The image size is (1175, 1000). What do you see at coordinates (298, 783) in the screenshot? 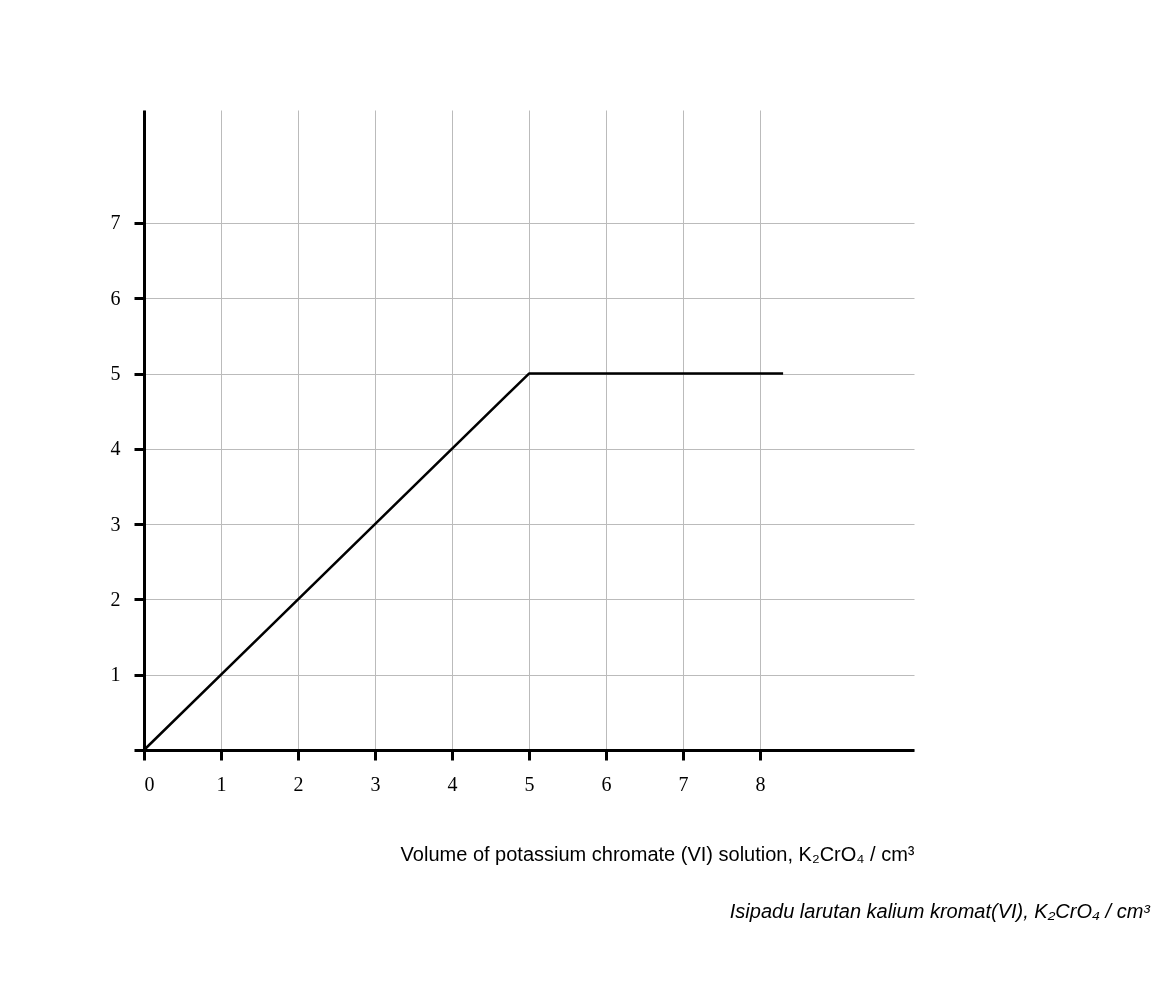
I see `x-tick-label: 2` at bounding box center [298, 783].